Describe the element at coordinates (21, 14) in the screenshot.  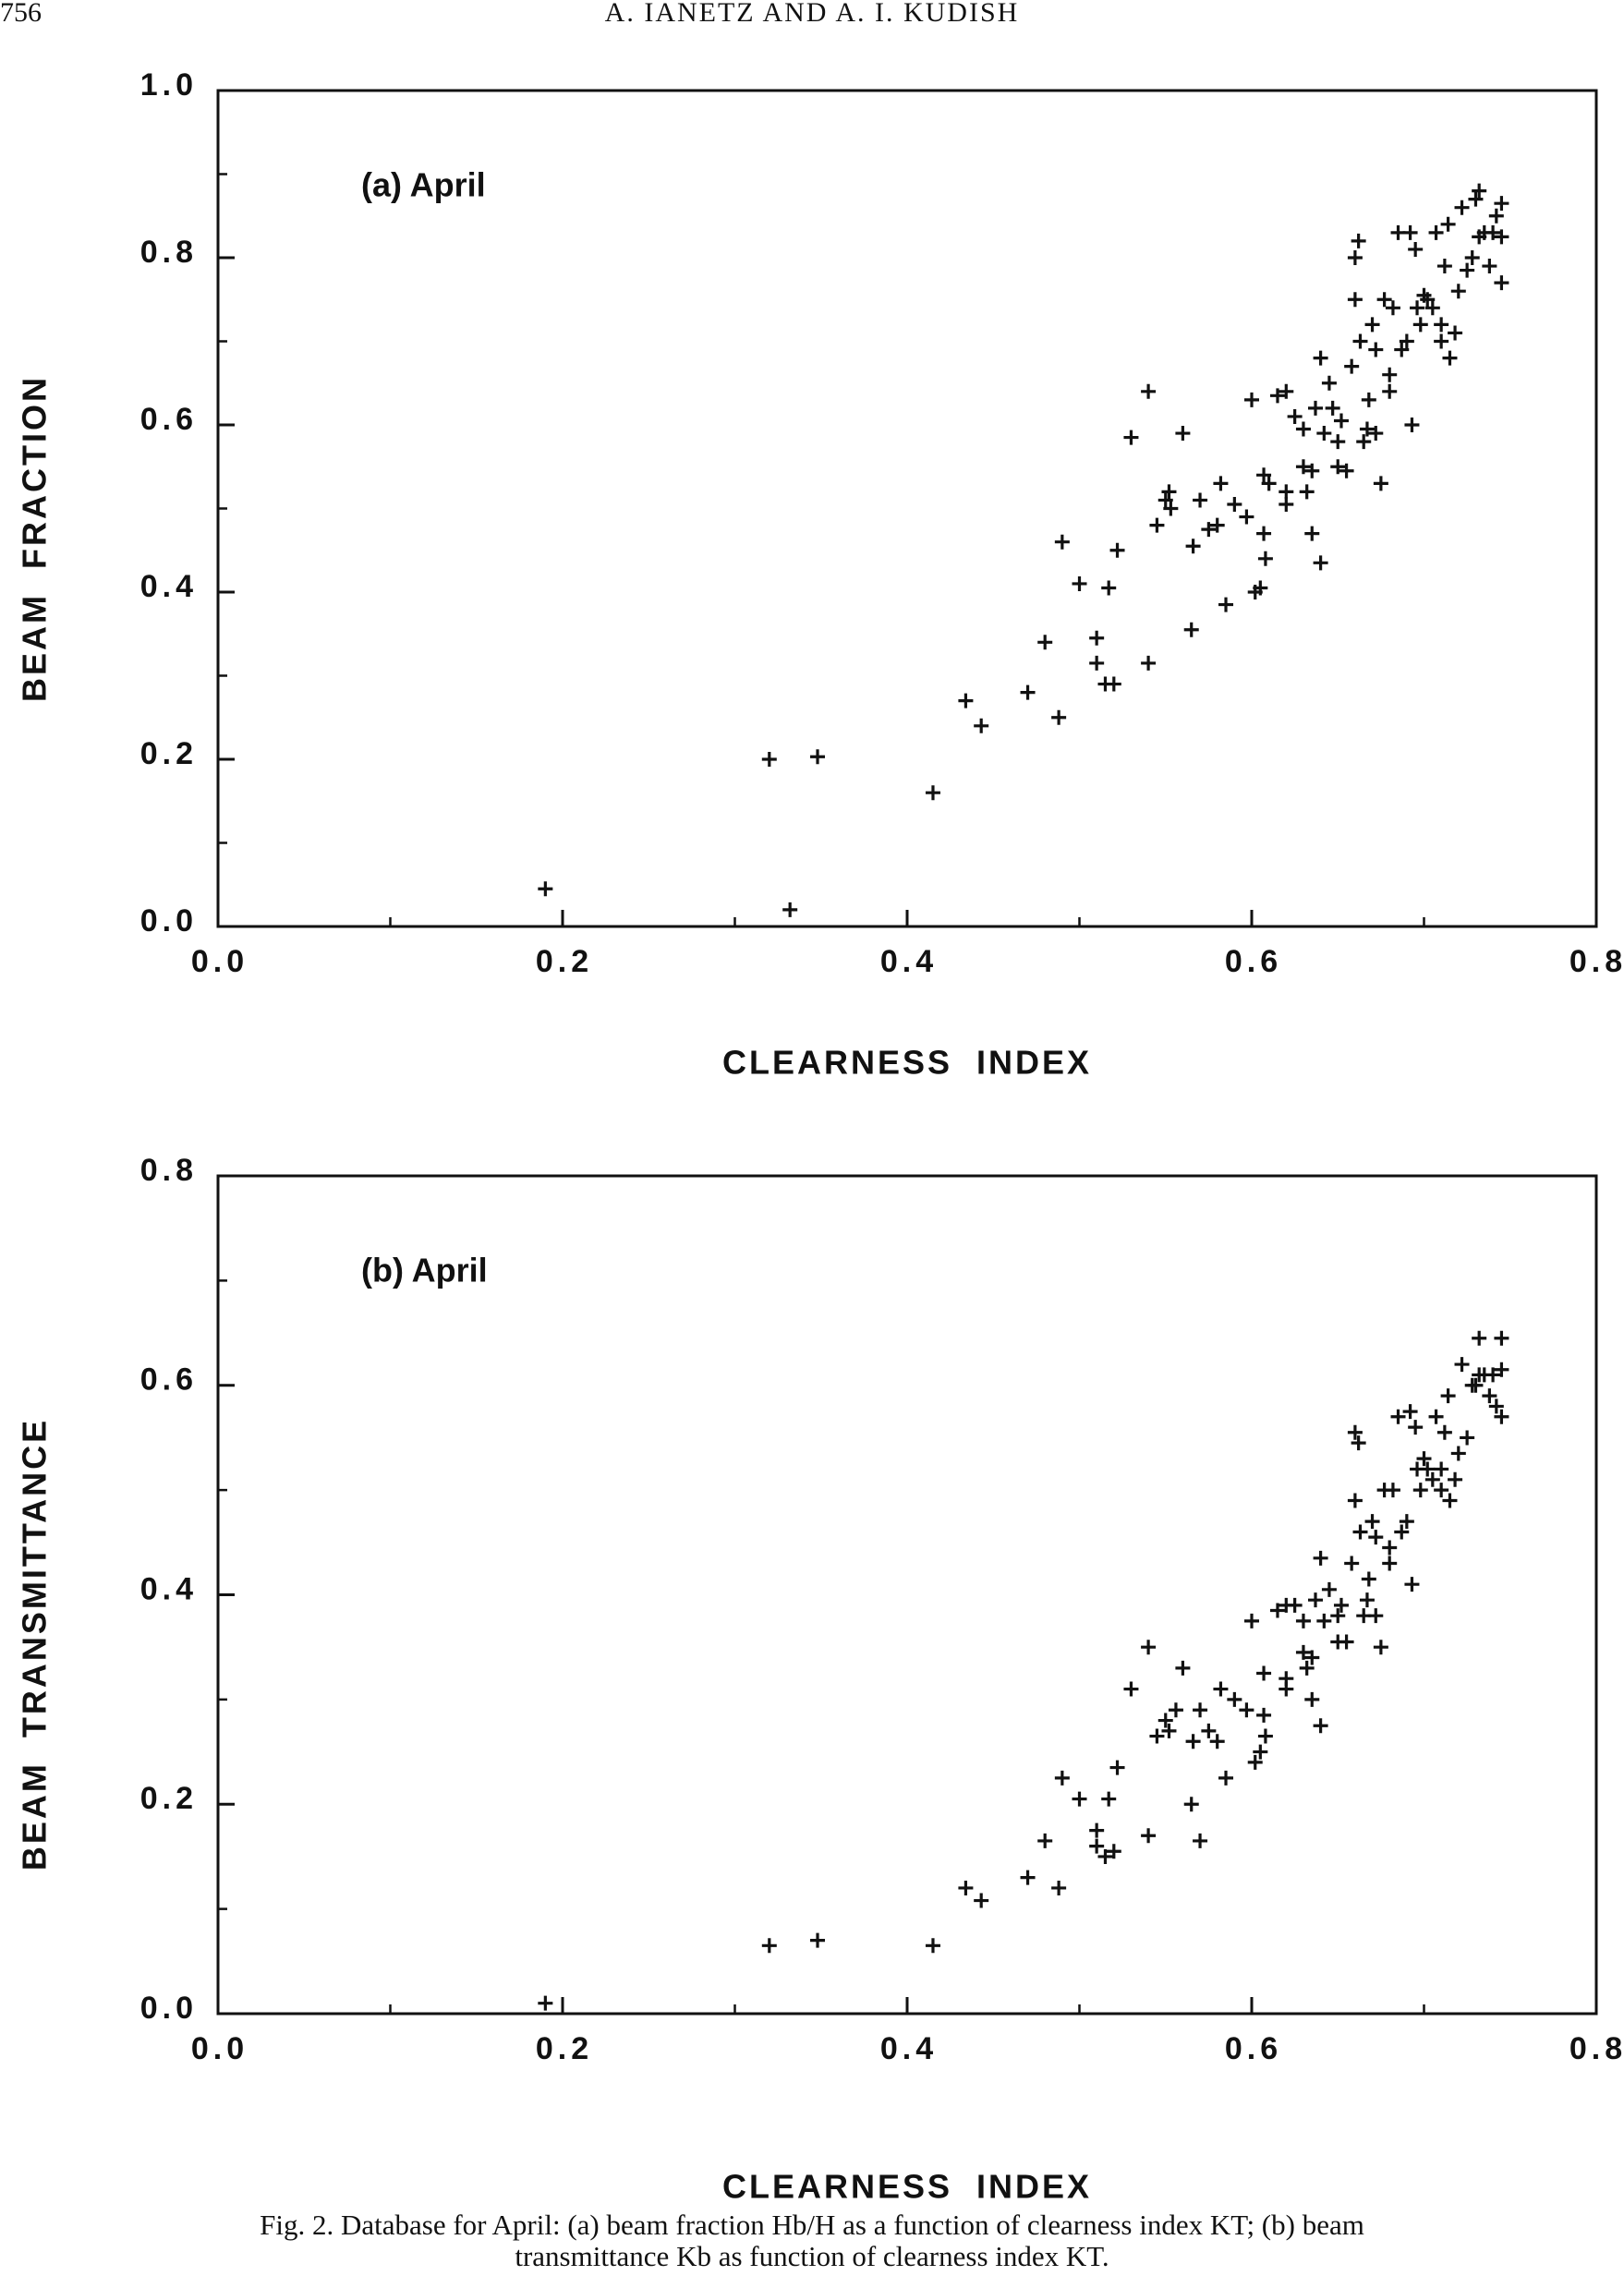
I see `page-number: 756` at that location.